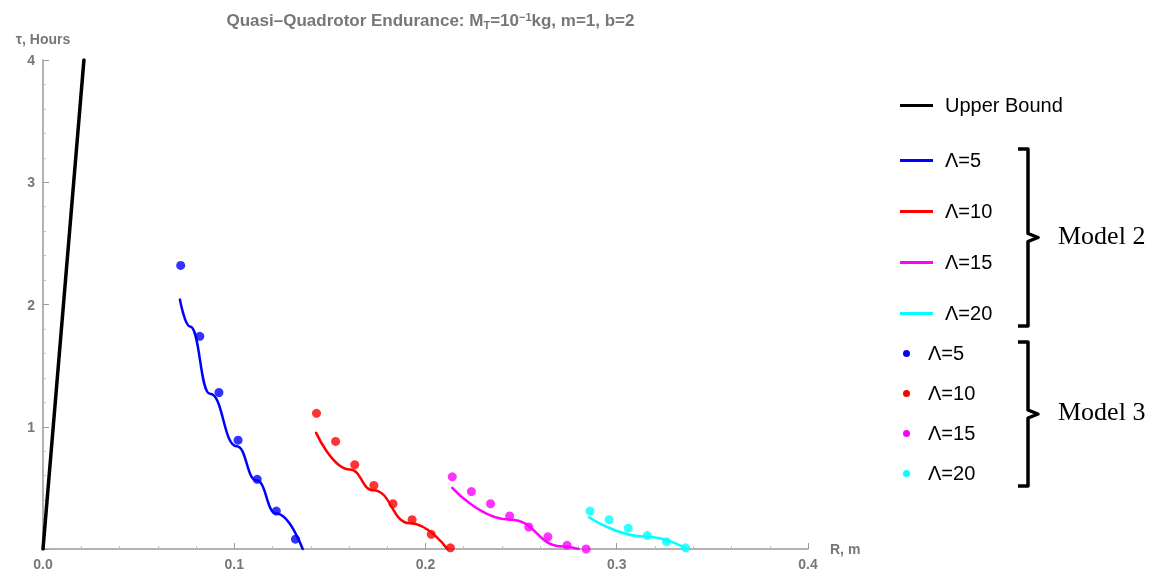  Describe the element at coordinates (1004, 105) in the screenshot. I see `legend-label: Upper Bound` at that location.